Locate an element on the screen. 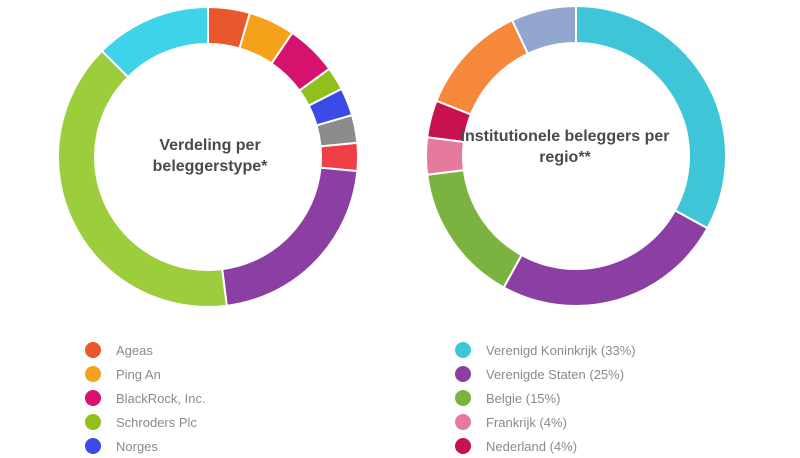 Image resolution: width=800 pixels, height=458 pixels. legend-label: Belgie (15%) is located at coordinates (523, 398).